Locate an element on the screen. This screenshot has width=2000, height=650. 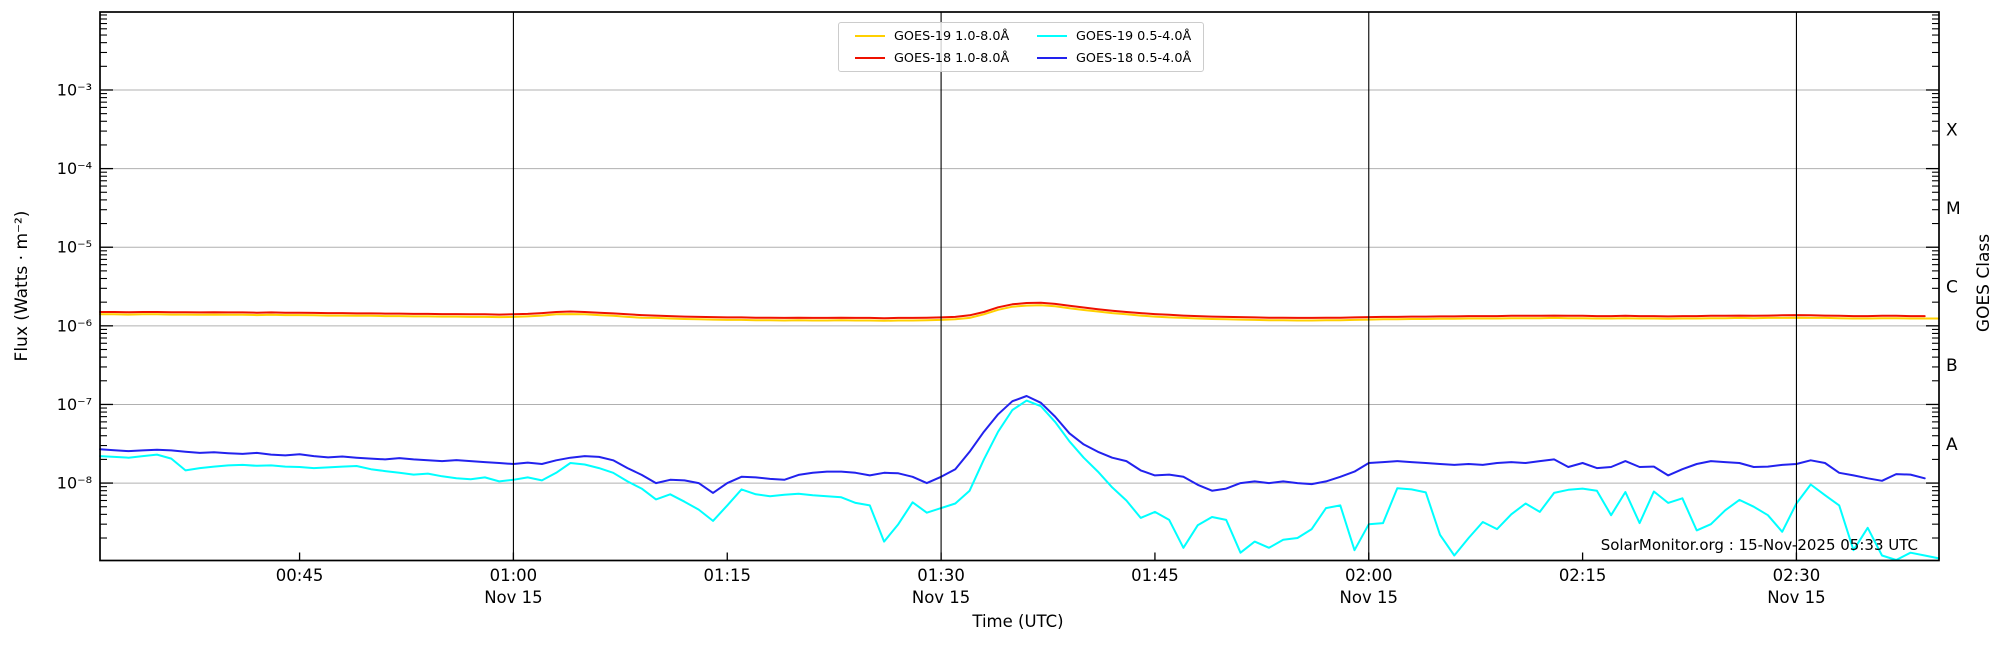
legend-entry-goes18-long: GOES-18 1.0-8.0Å is located at coordinates (933, 58).